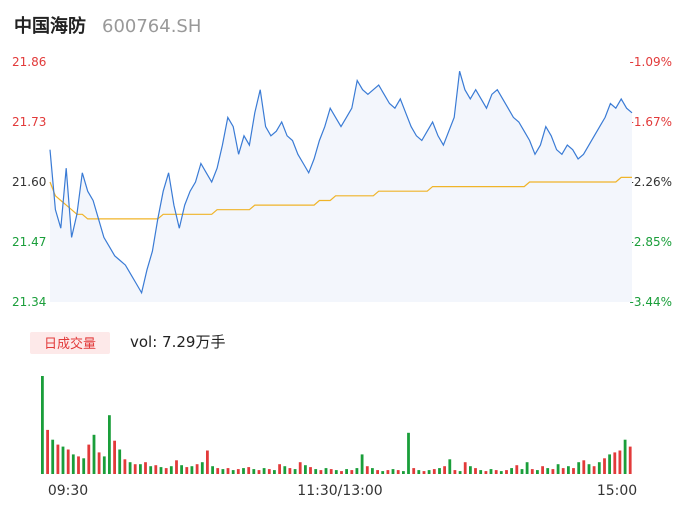  What do you see at coordinates (29, 122) in the screenshot?
I see `price-tick: 21.73` at bounding box center [29, 122].